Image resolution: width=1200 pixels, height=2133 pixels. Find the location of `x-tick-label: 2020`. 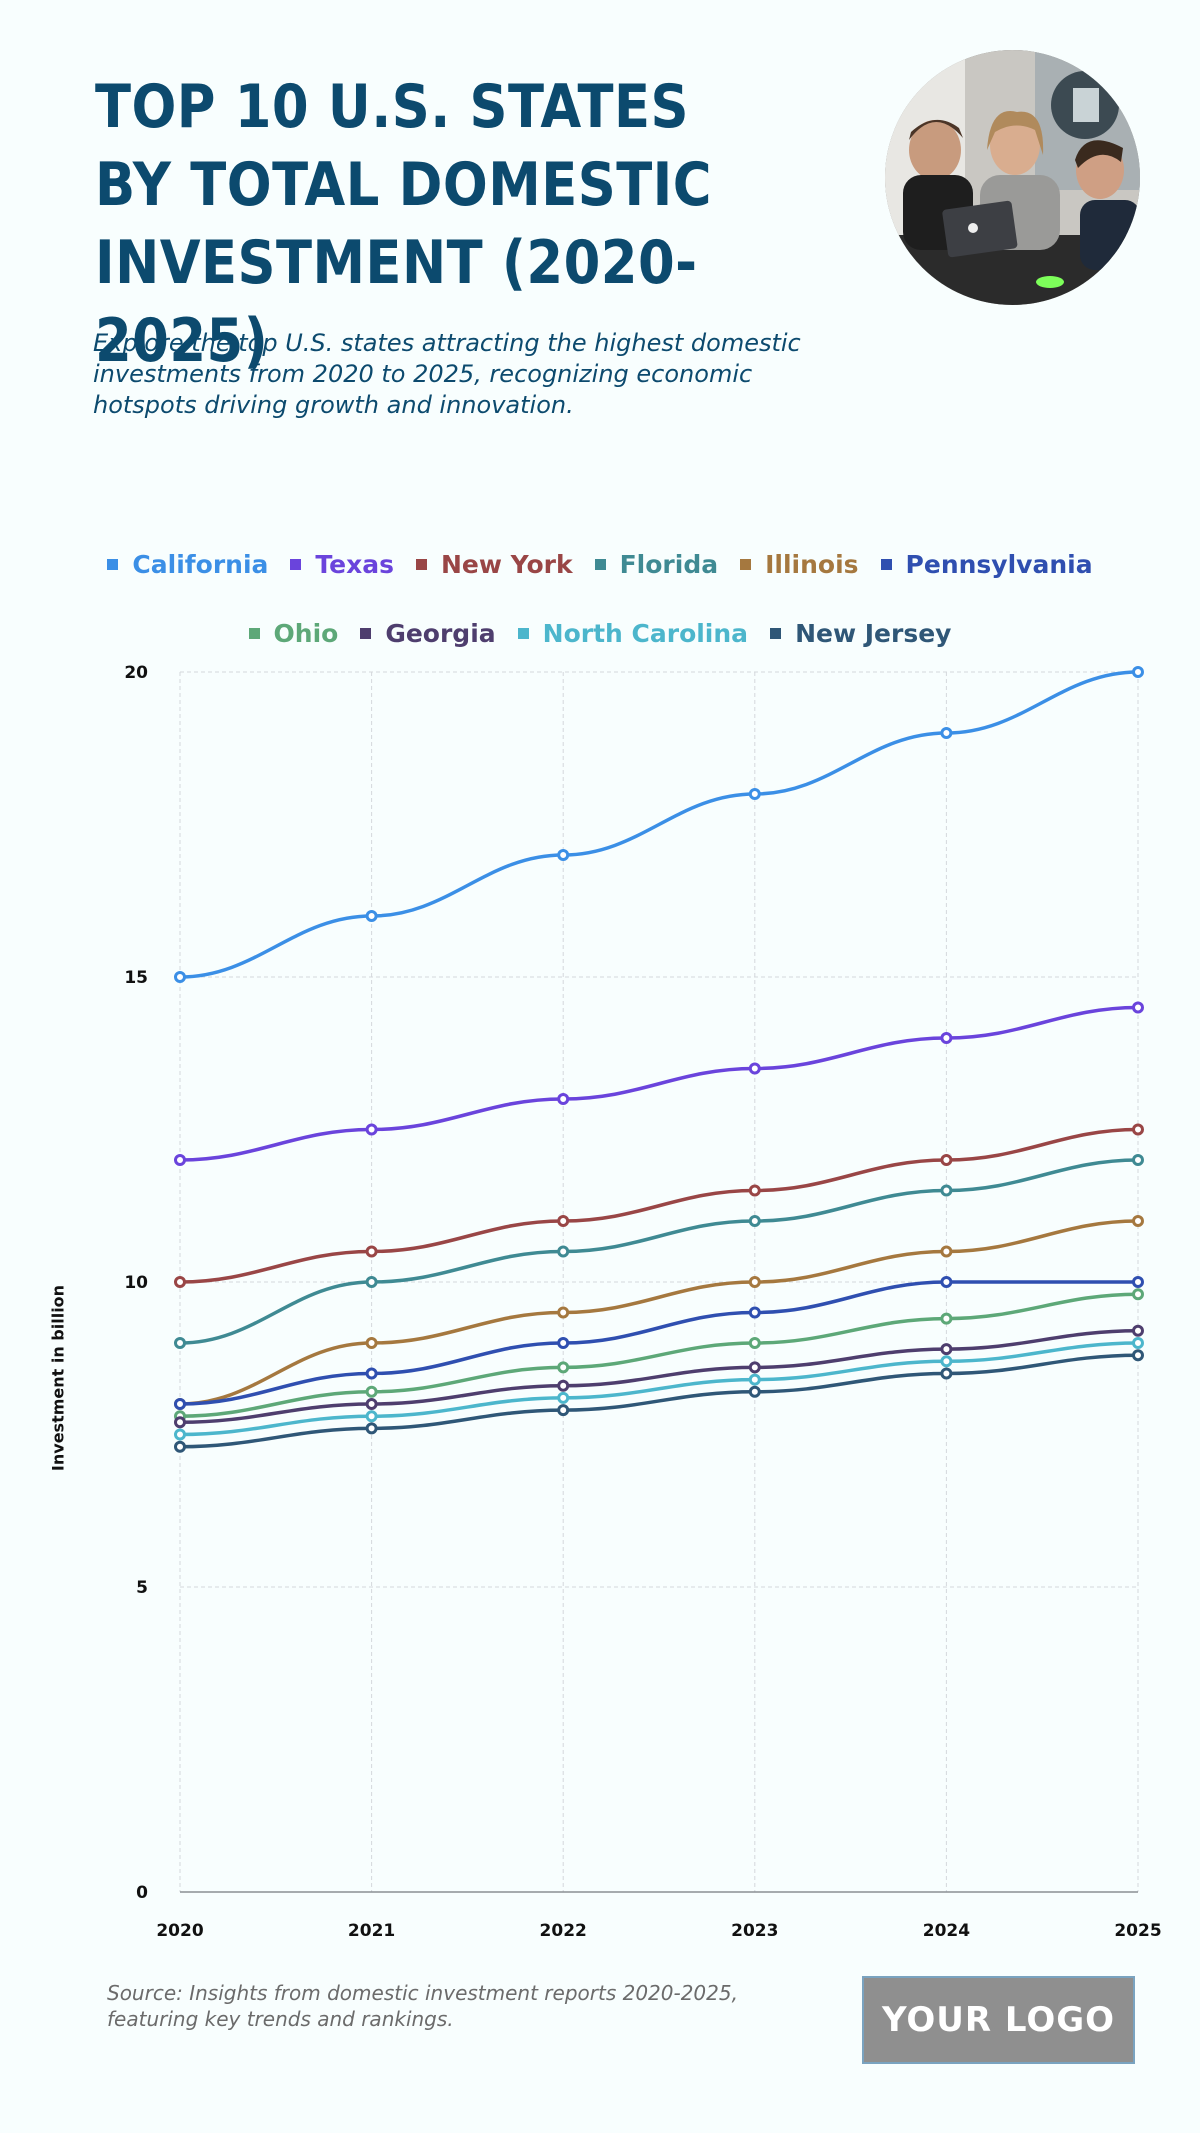

x-tick-label: 2020 is located at coordinates (179, 1931).